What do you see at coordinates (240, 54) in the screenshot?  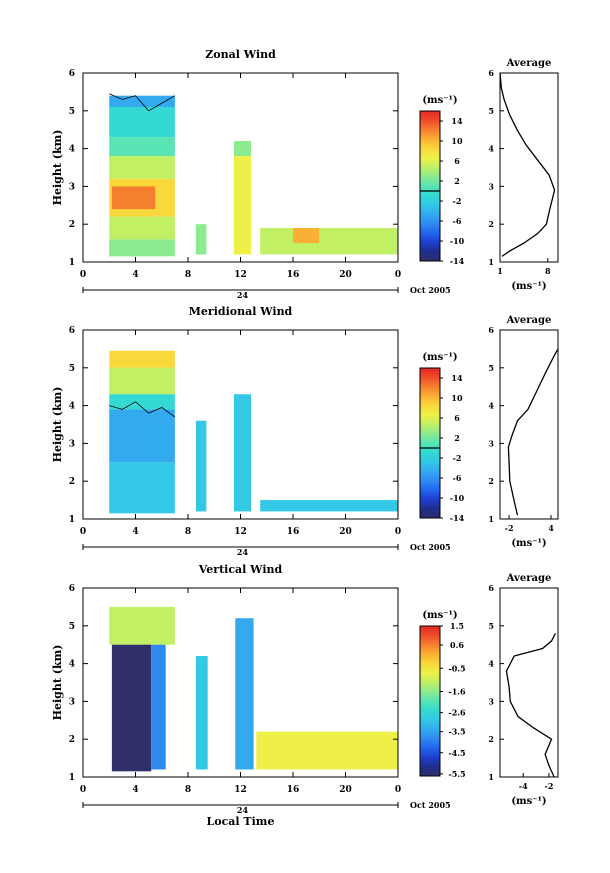 I see `chart-title: Zonal Wind` at bounding box center [240, 54].